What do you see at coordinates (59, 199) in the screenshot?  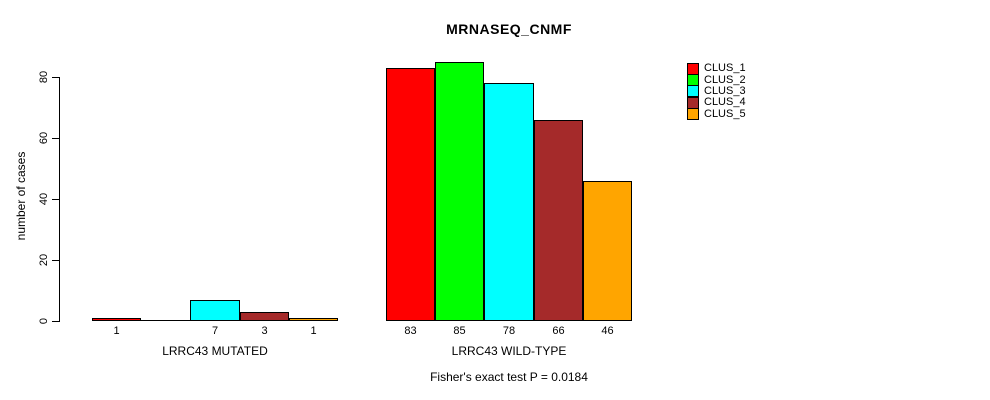 I see `y-axis-line` at bounding box center [59, 199].